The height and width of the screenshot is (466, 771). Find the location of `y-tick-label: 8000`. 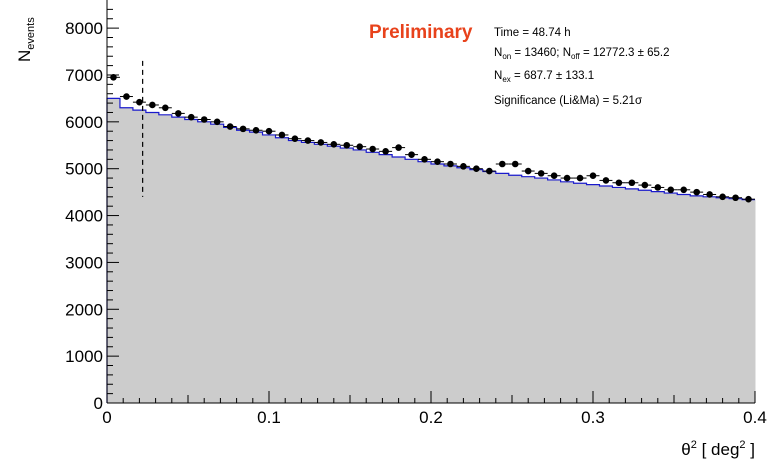

y-tick-label: 8000 is located at coordinates (84, 28).